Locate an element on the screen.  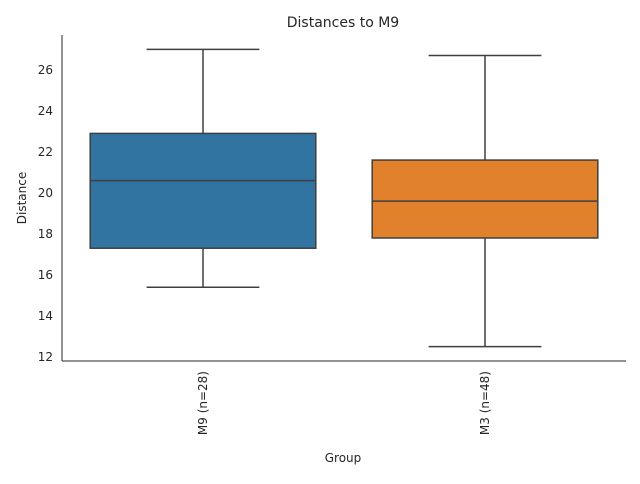
y-tick-label: 12 is located at coordinates (45, 357).